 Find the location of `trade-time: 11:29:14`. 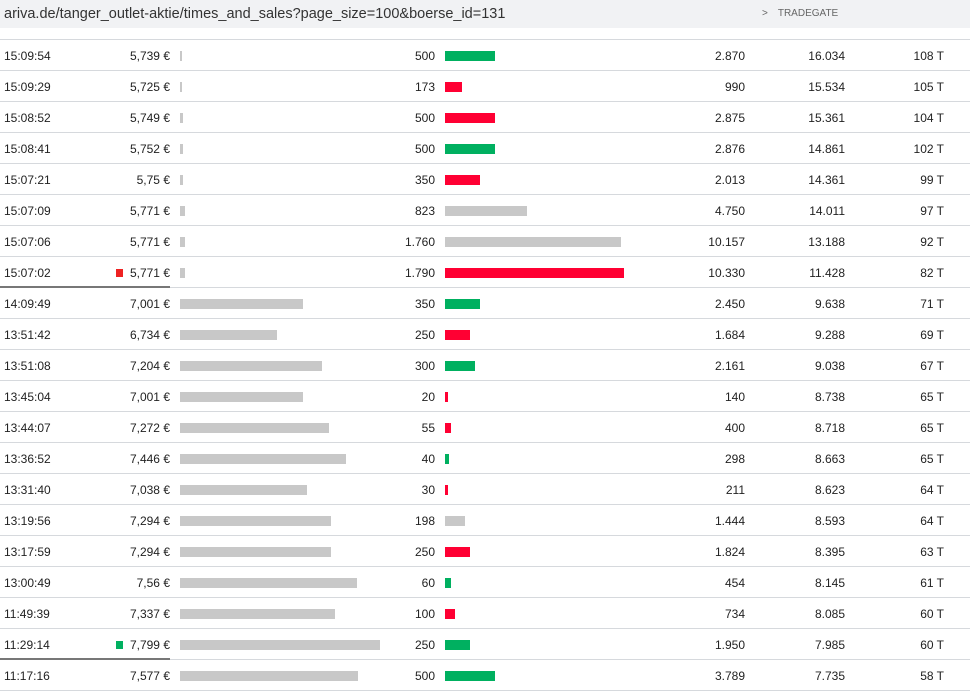

trade-time: 11:29:14 is located at coordinates (27, 645).